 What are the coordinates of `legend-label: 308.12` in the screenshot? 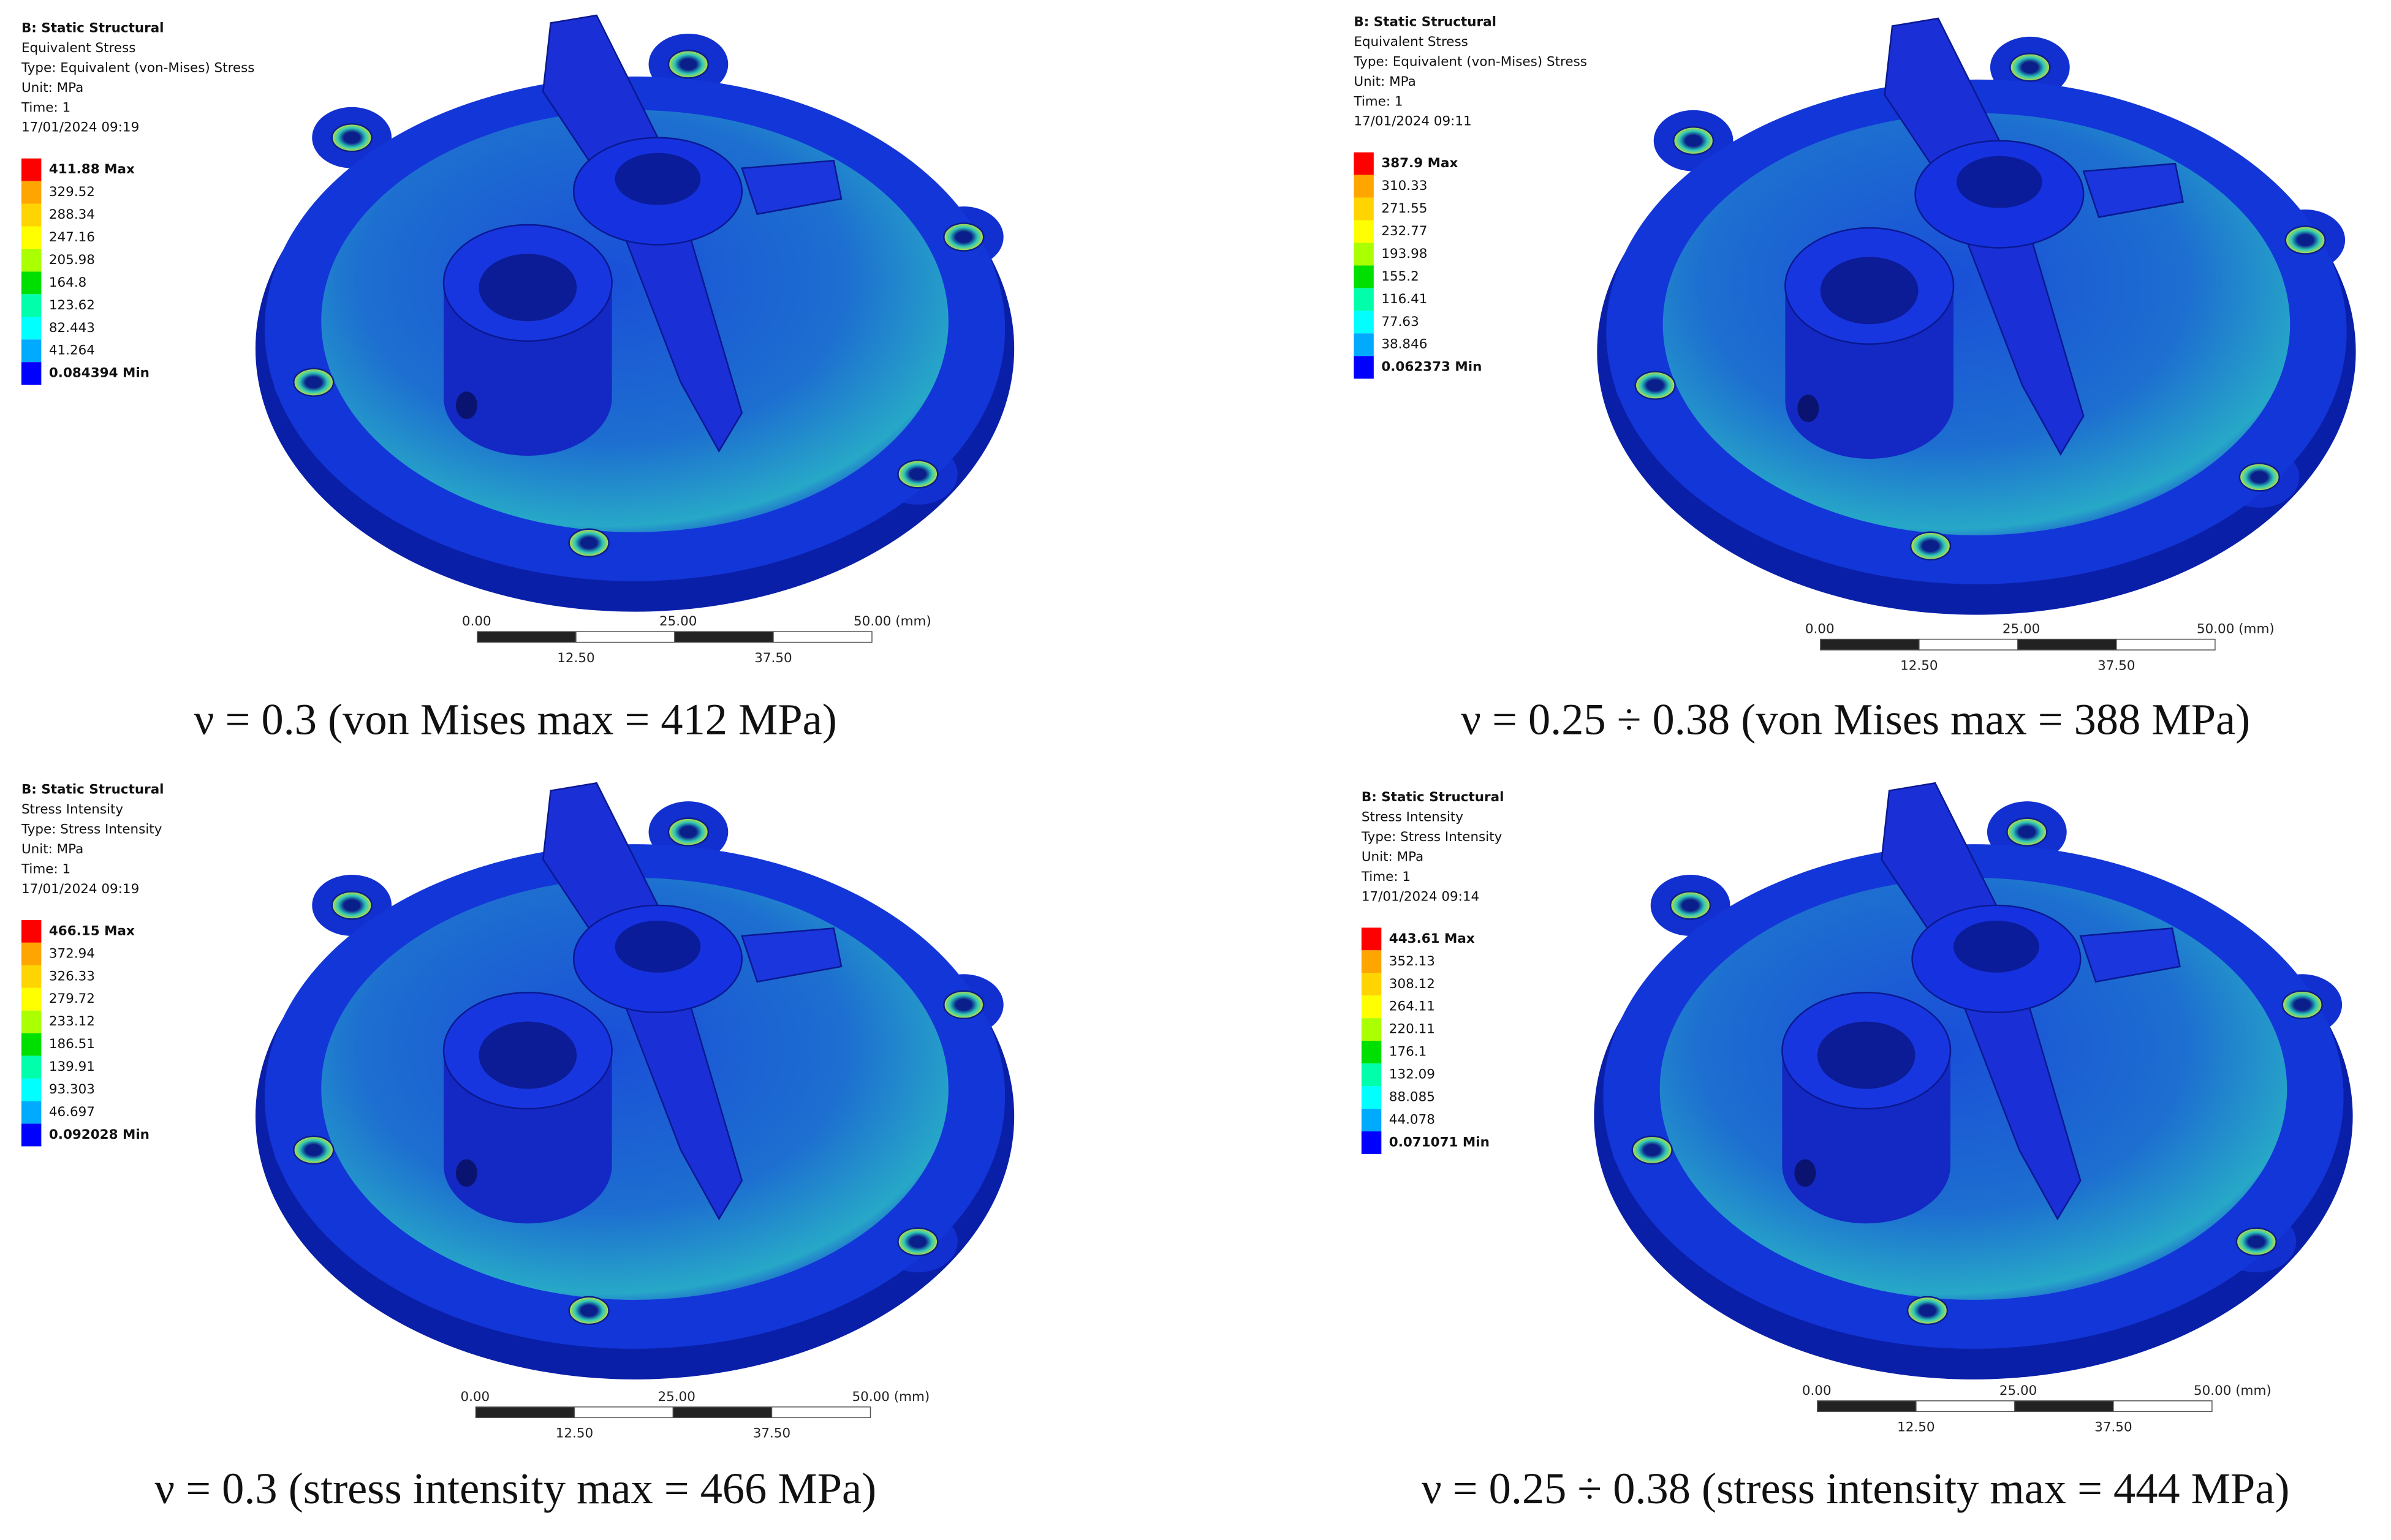 It's located at (1412, 984).